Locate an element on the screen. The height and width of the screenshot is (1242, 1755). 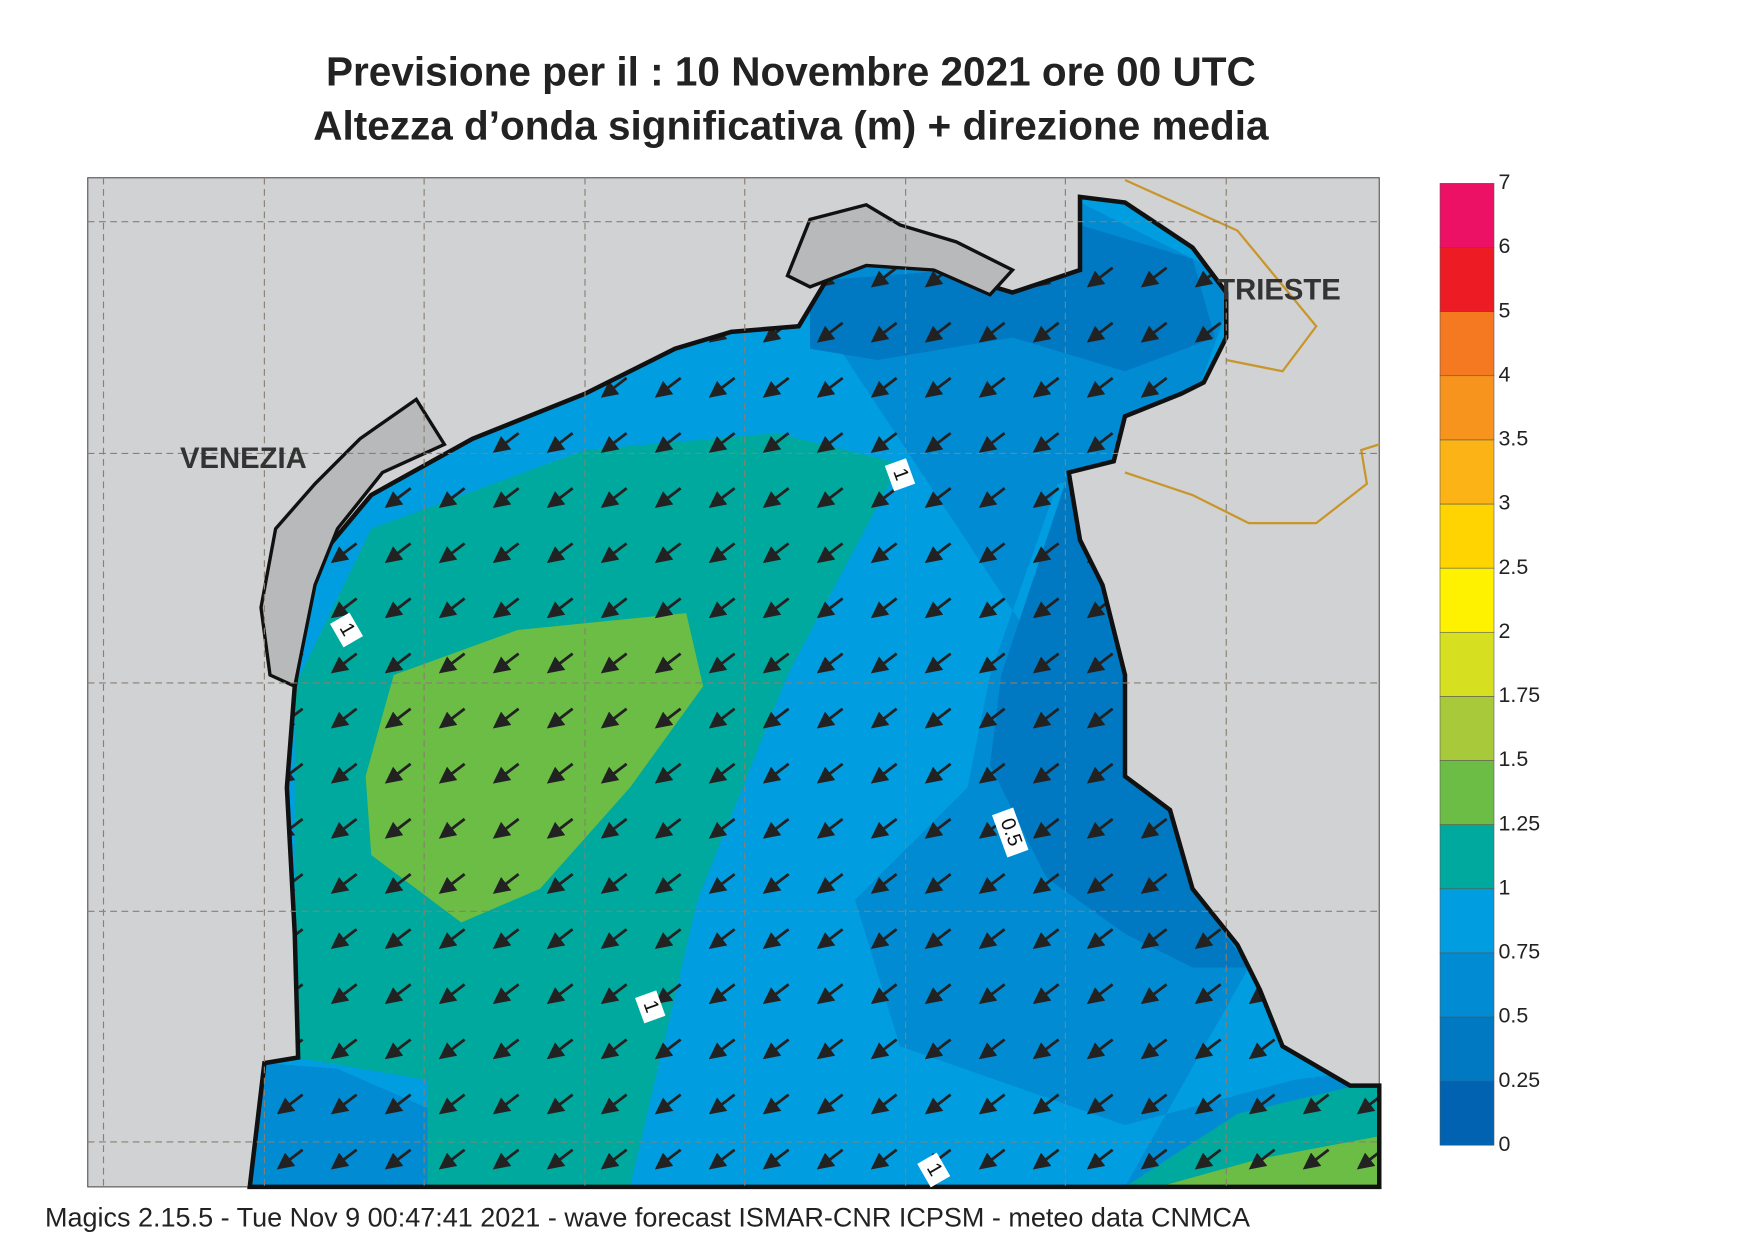
colorbar-label: 0.5 is located at coordinates (1514, 1016).